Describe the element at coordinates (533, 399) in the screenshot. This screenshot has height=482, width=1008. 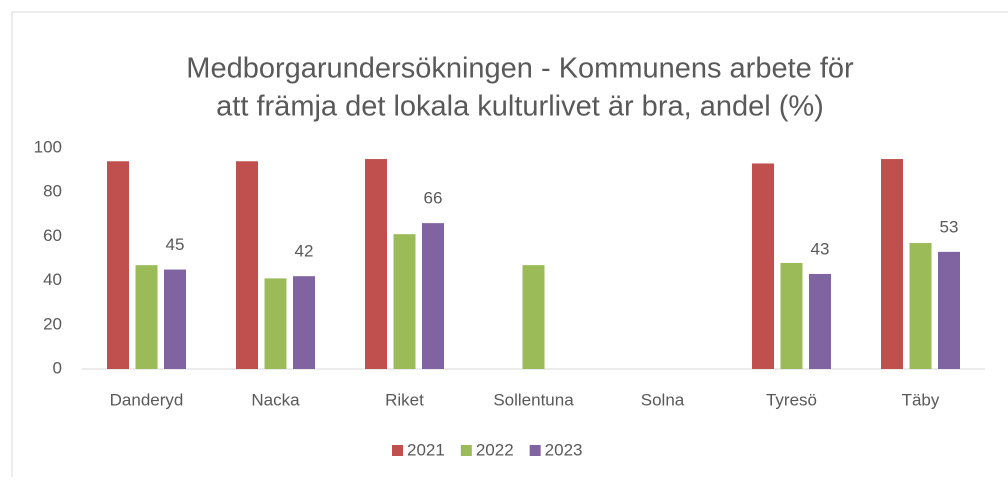
I see `x-tick-label: Sollentuna` at that location.